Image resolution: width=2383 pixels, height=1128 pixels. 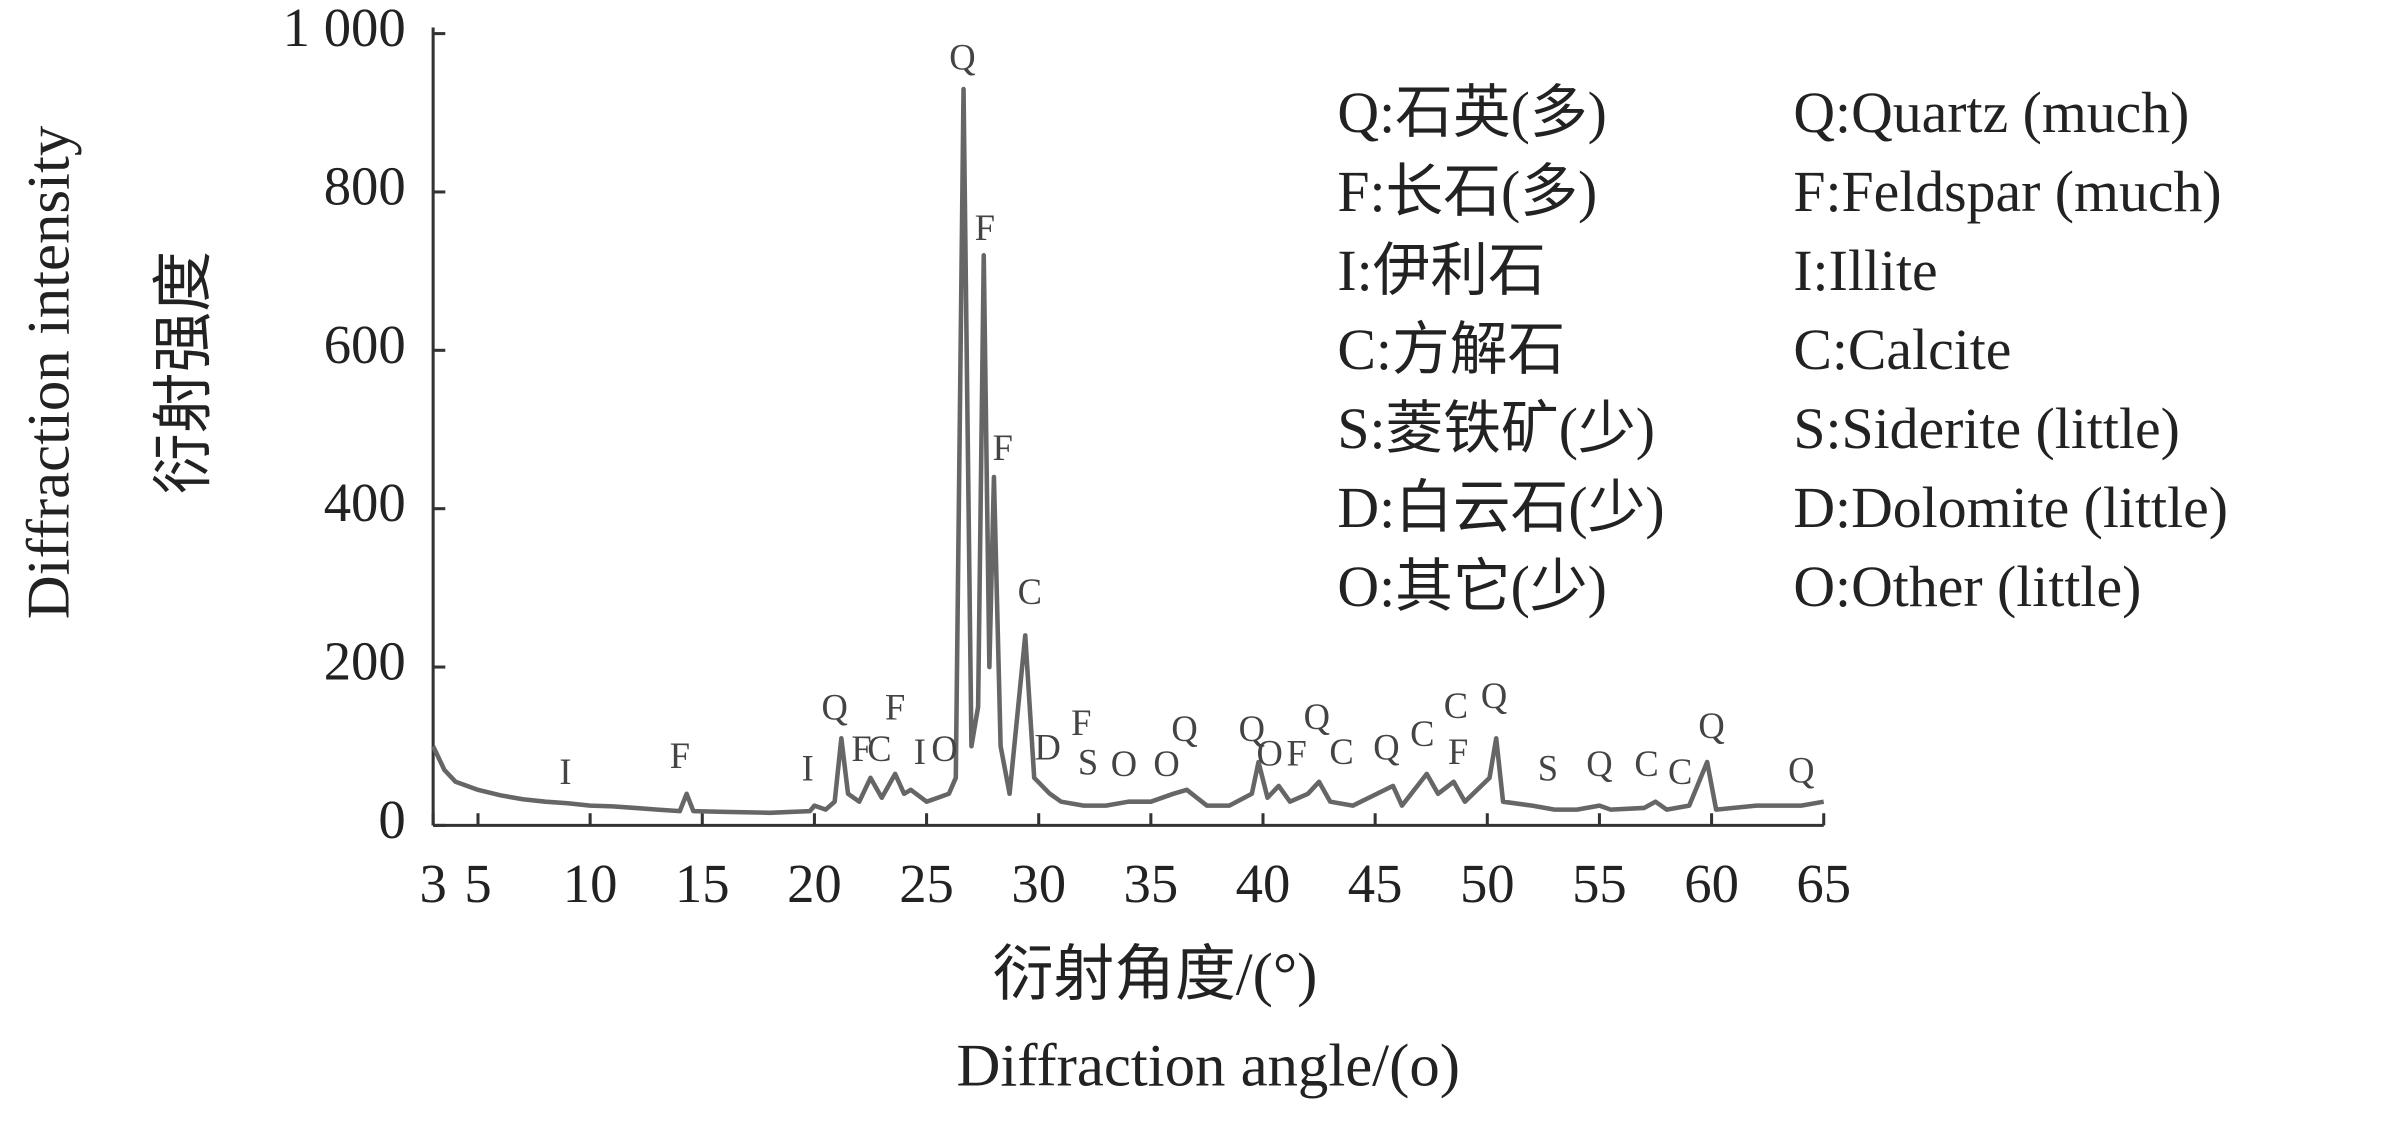 I want to click on legend-en: S:Siderite (little), so click(x=1986, y=429).